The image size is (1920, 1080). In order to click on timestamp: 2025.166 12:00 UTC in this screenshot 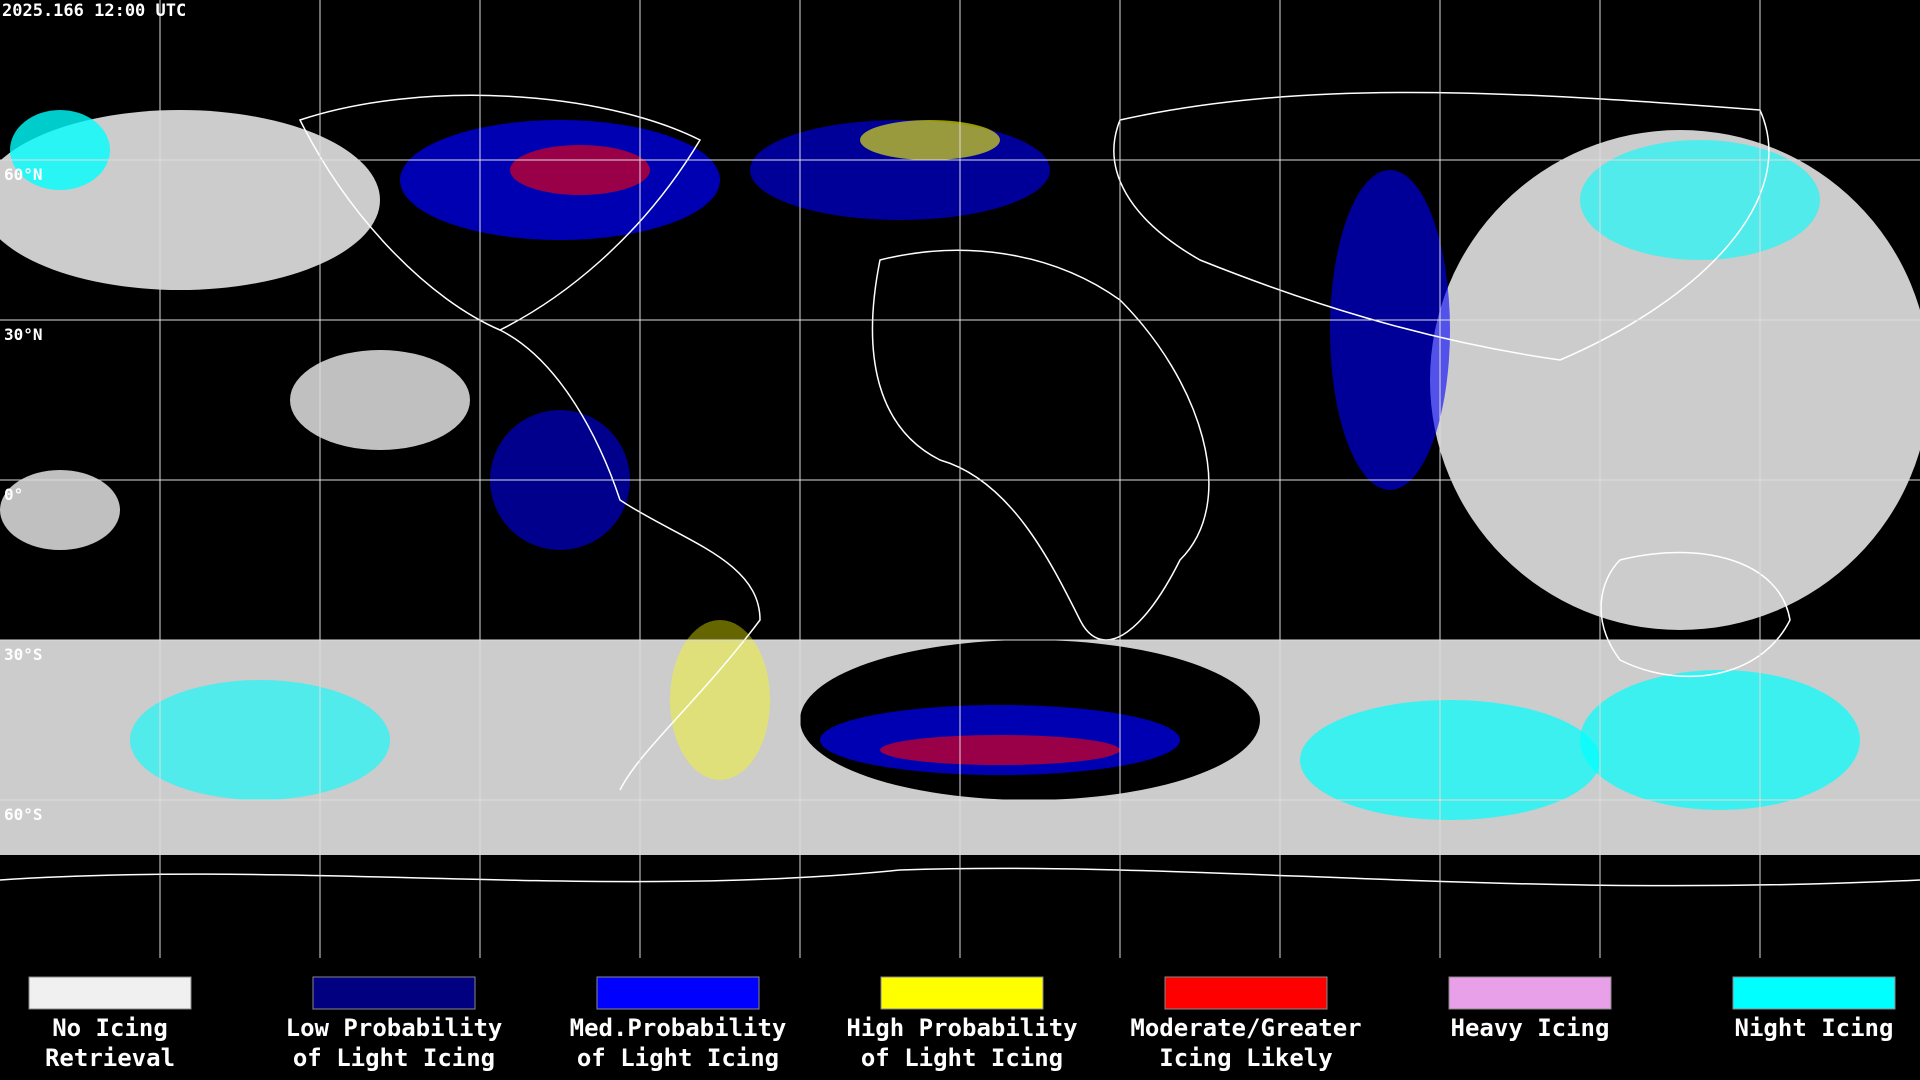, I will do `click(94, 11)`.